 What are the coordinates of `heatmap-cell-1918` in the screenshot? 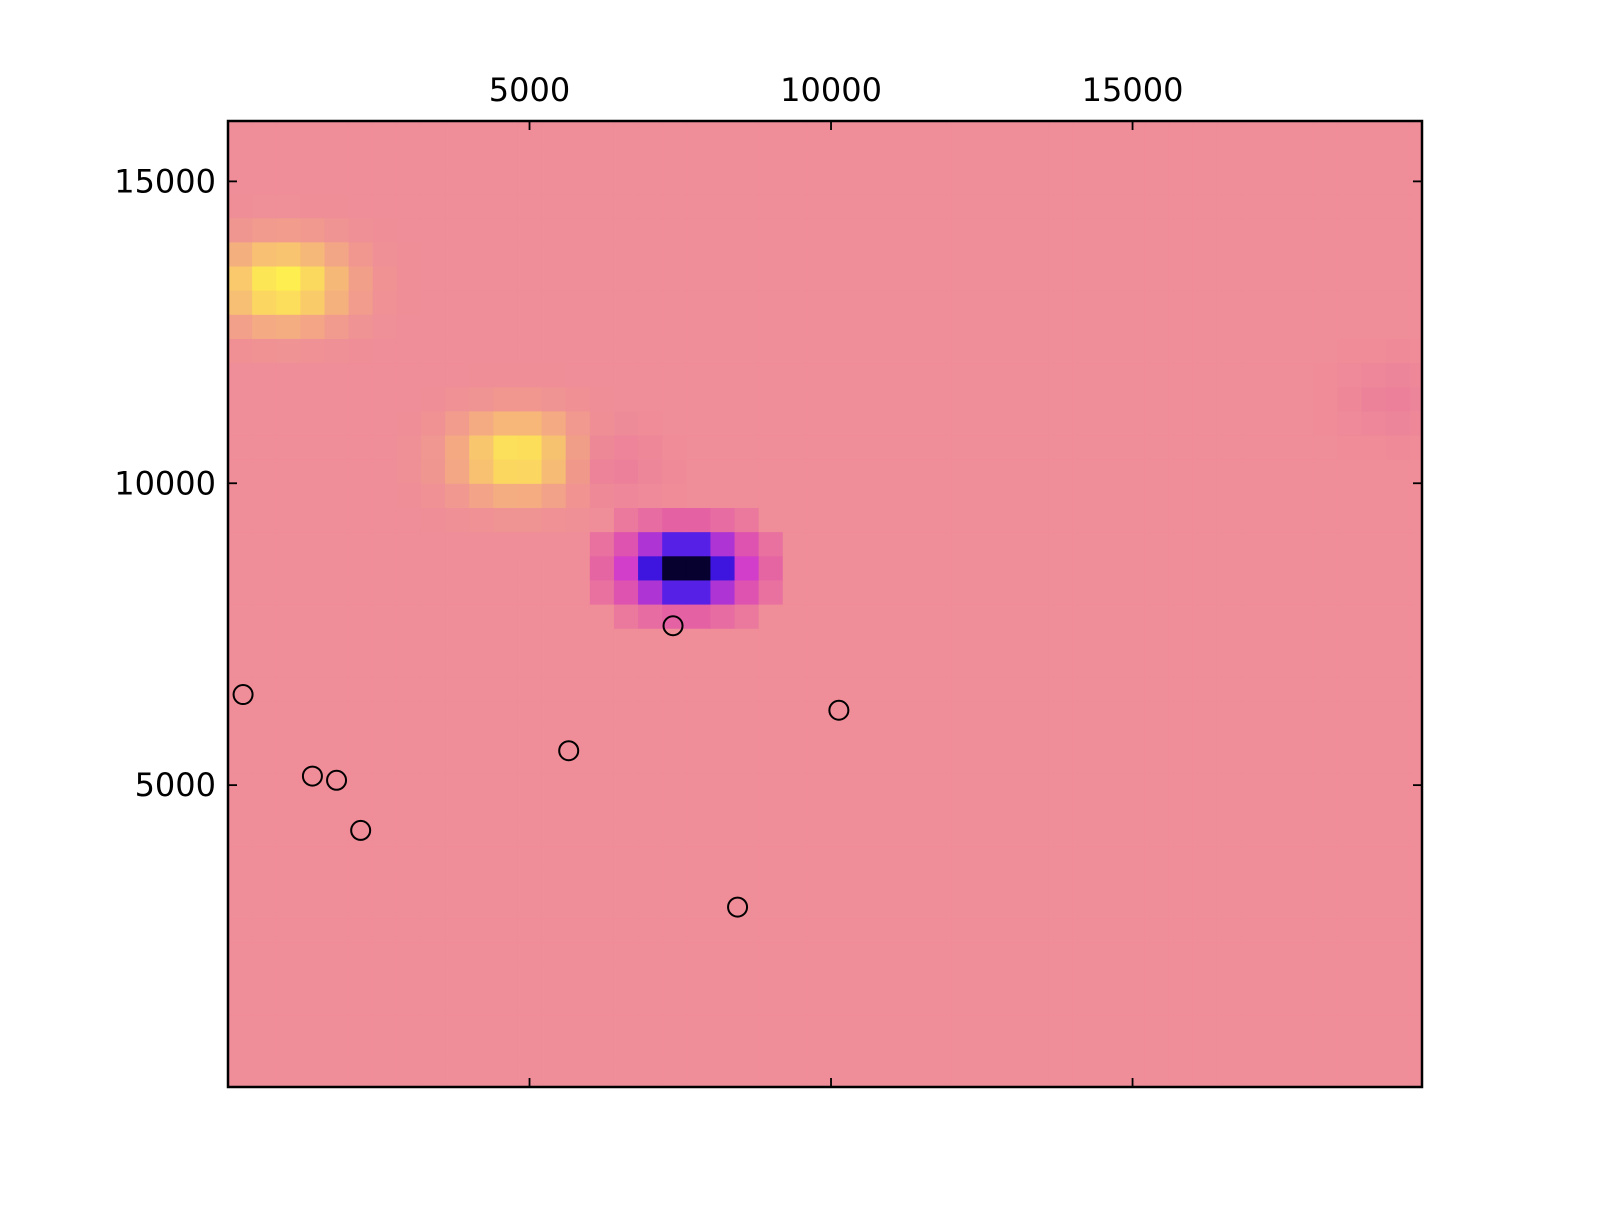 It's located at (674, 157).